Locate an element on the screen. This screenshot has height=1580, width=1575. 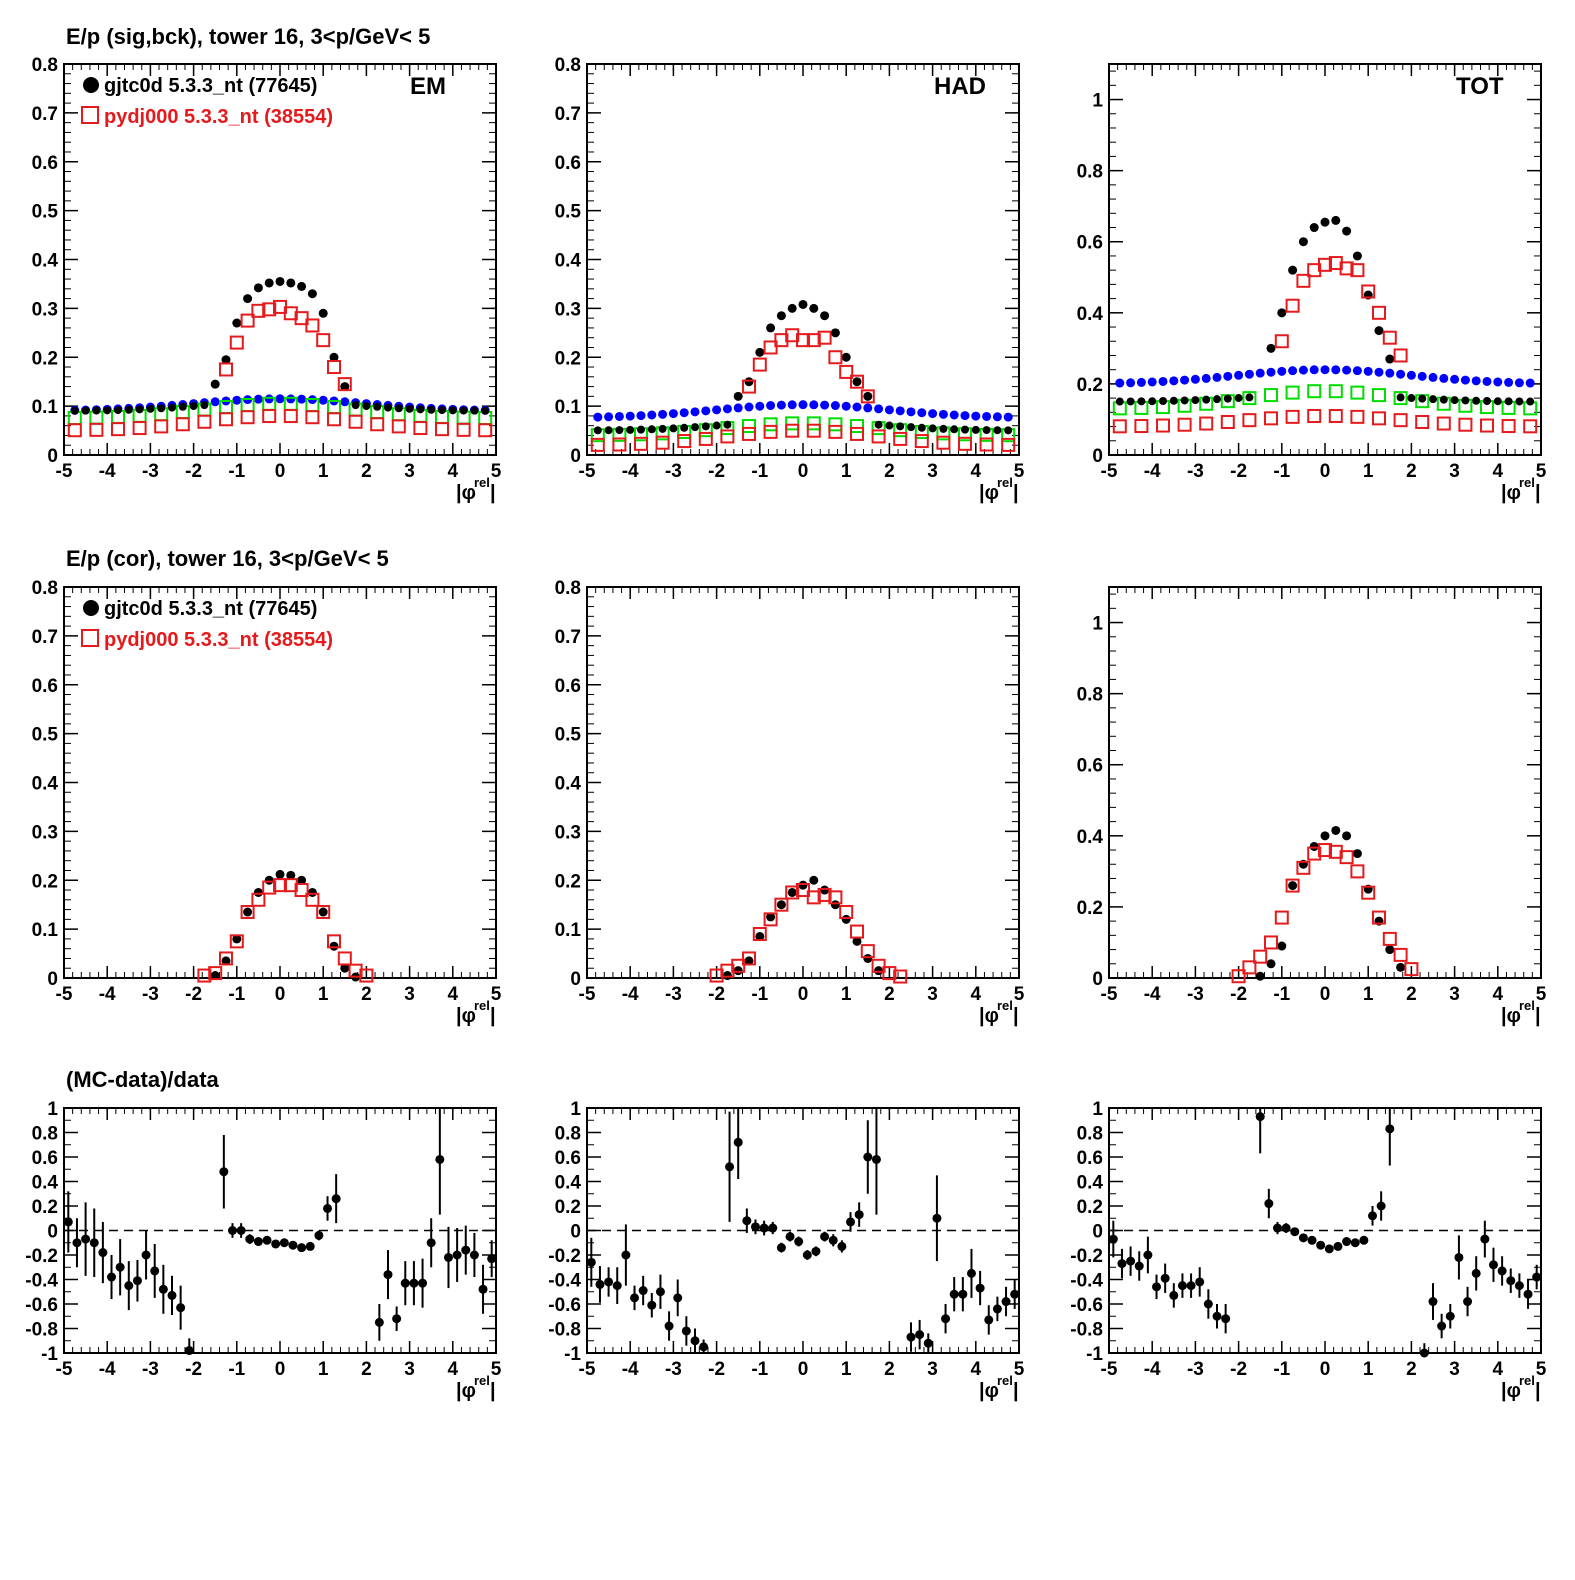
x-tick-label: -5 is located at coordinates (587, 994).